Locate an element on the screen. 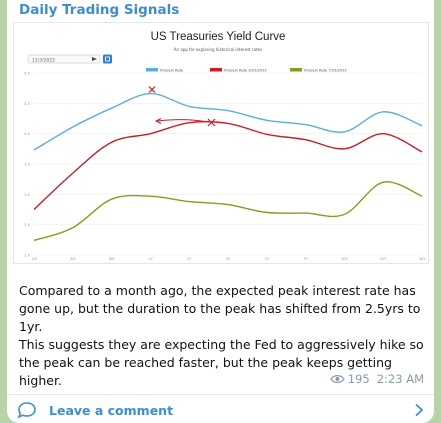  annotation-marks is located at coordinates (182, 106).